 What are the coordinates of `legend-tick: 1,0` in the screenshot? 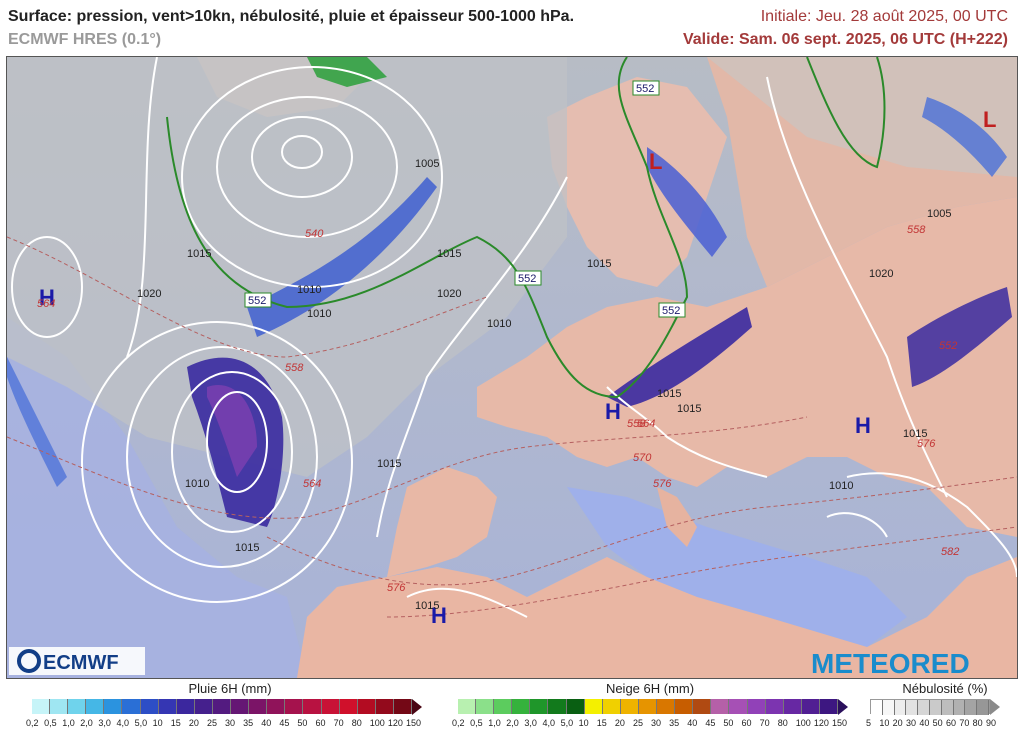 It's located at (68, 723).